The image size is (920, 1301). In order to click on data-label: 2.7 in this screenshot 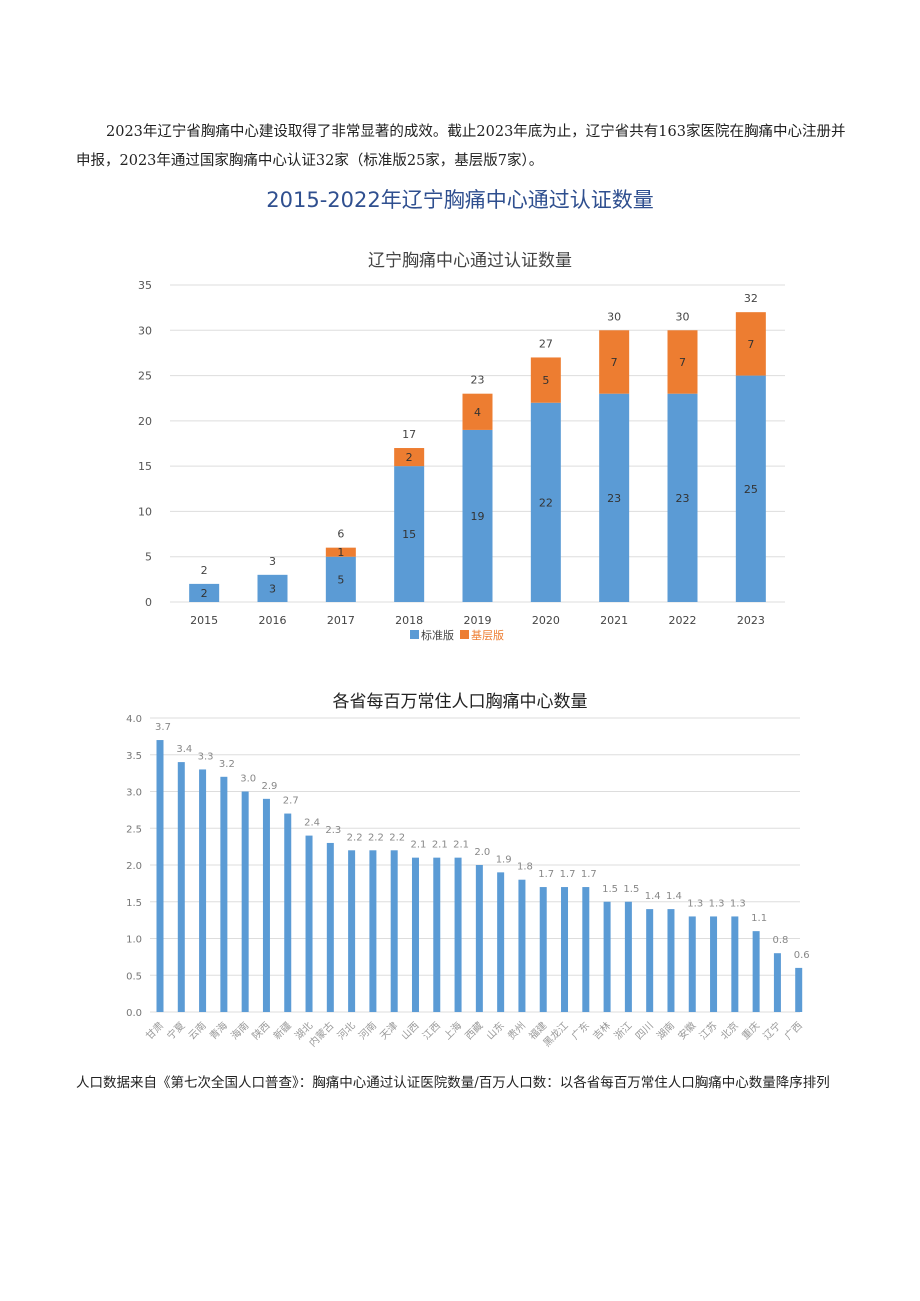, I will do `click(291, 801)`.